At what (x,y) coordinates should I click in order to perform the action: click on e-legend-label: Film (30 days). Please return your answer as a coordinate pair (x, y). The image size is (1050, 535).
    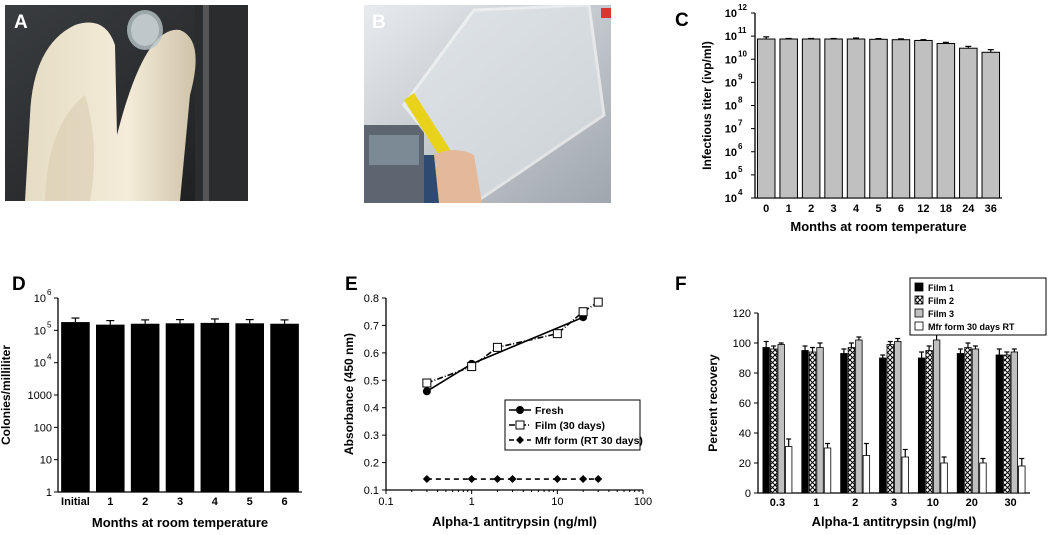
    Looking at the image, I should click on (570, 426).